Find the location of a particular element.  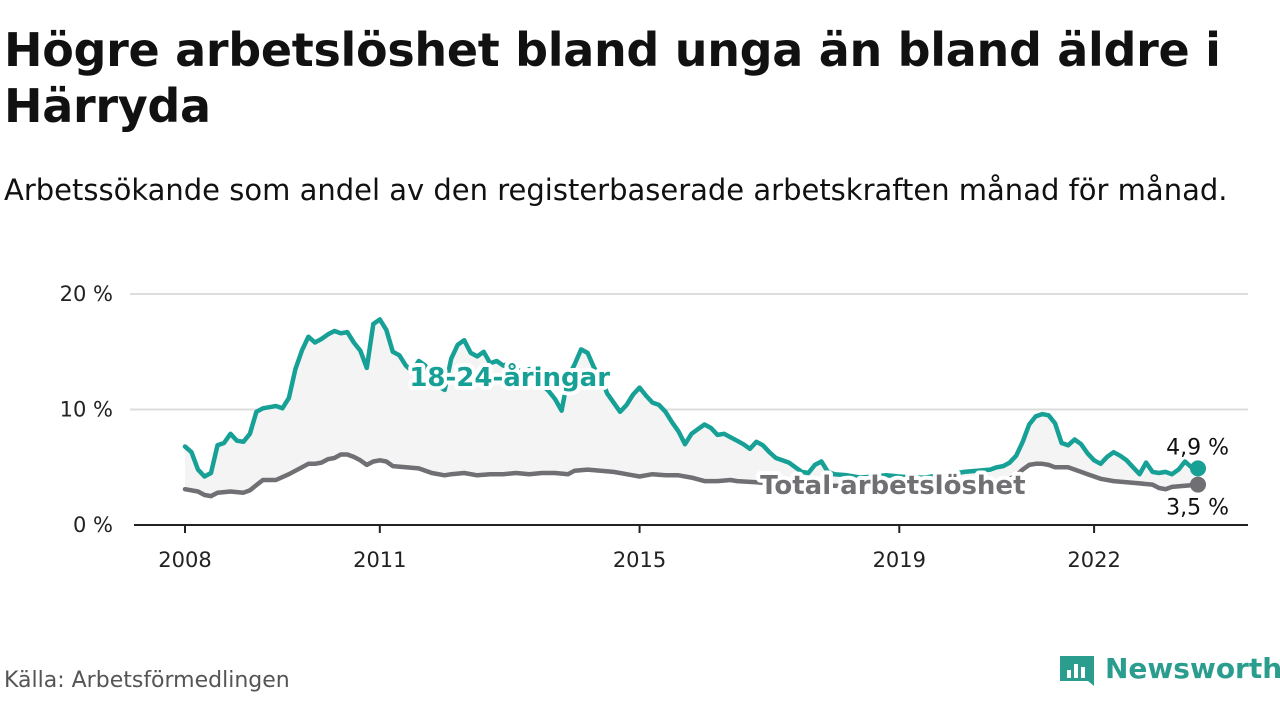

source-note: Källa: Arbetsförmedlingen is located at coordinates (147, 680).